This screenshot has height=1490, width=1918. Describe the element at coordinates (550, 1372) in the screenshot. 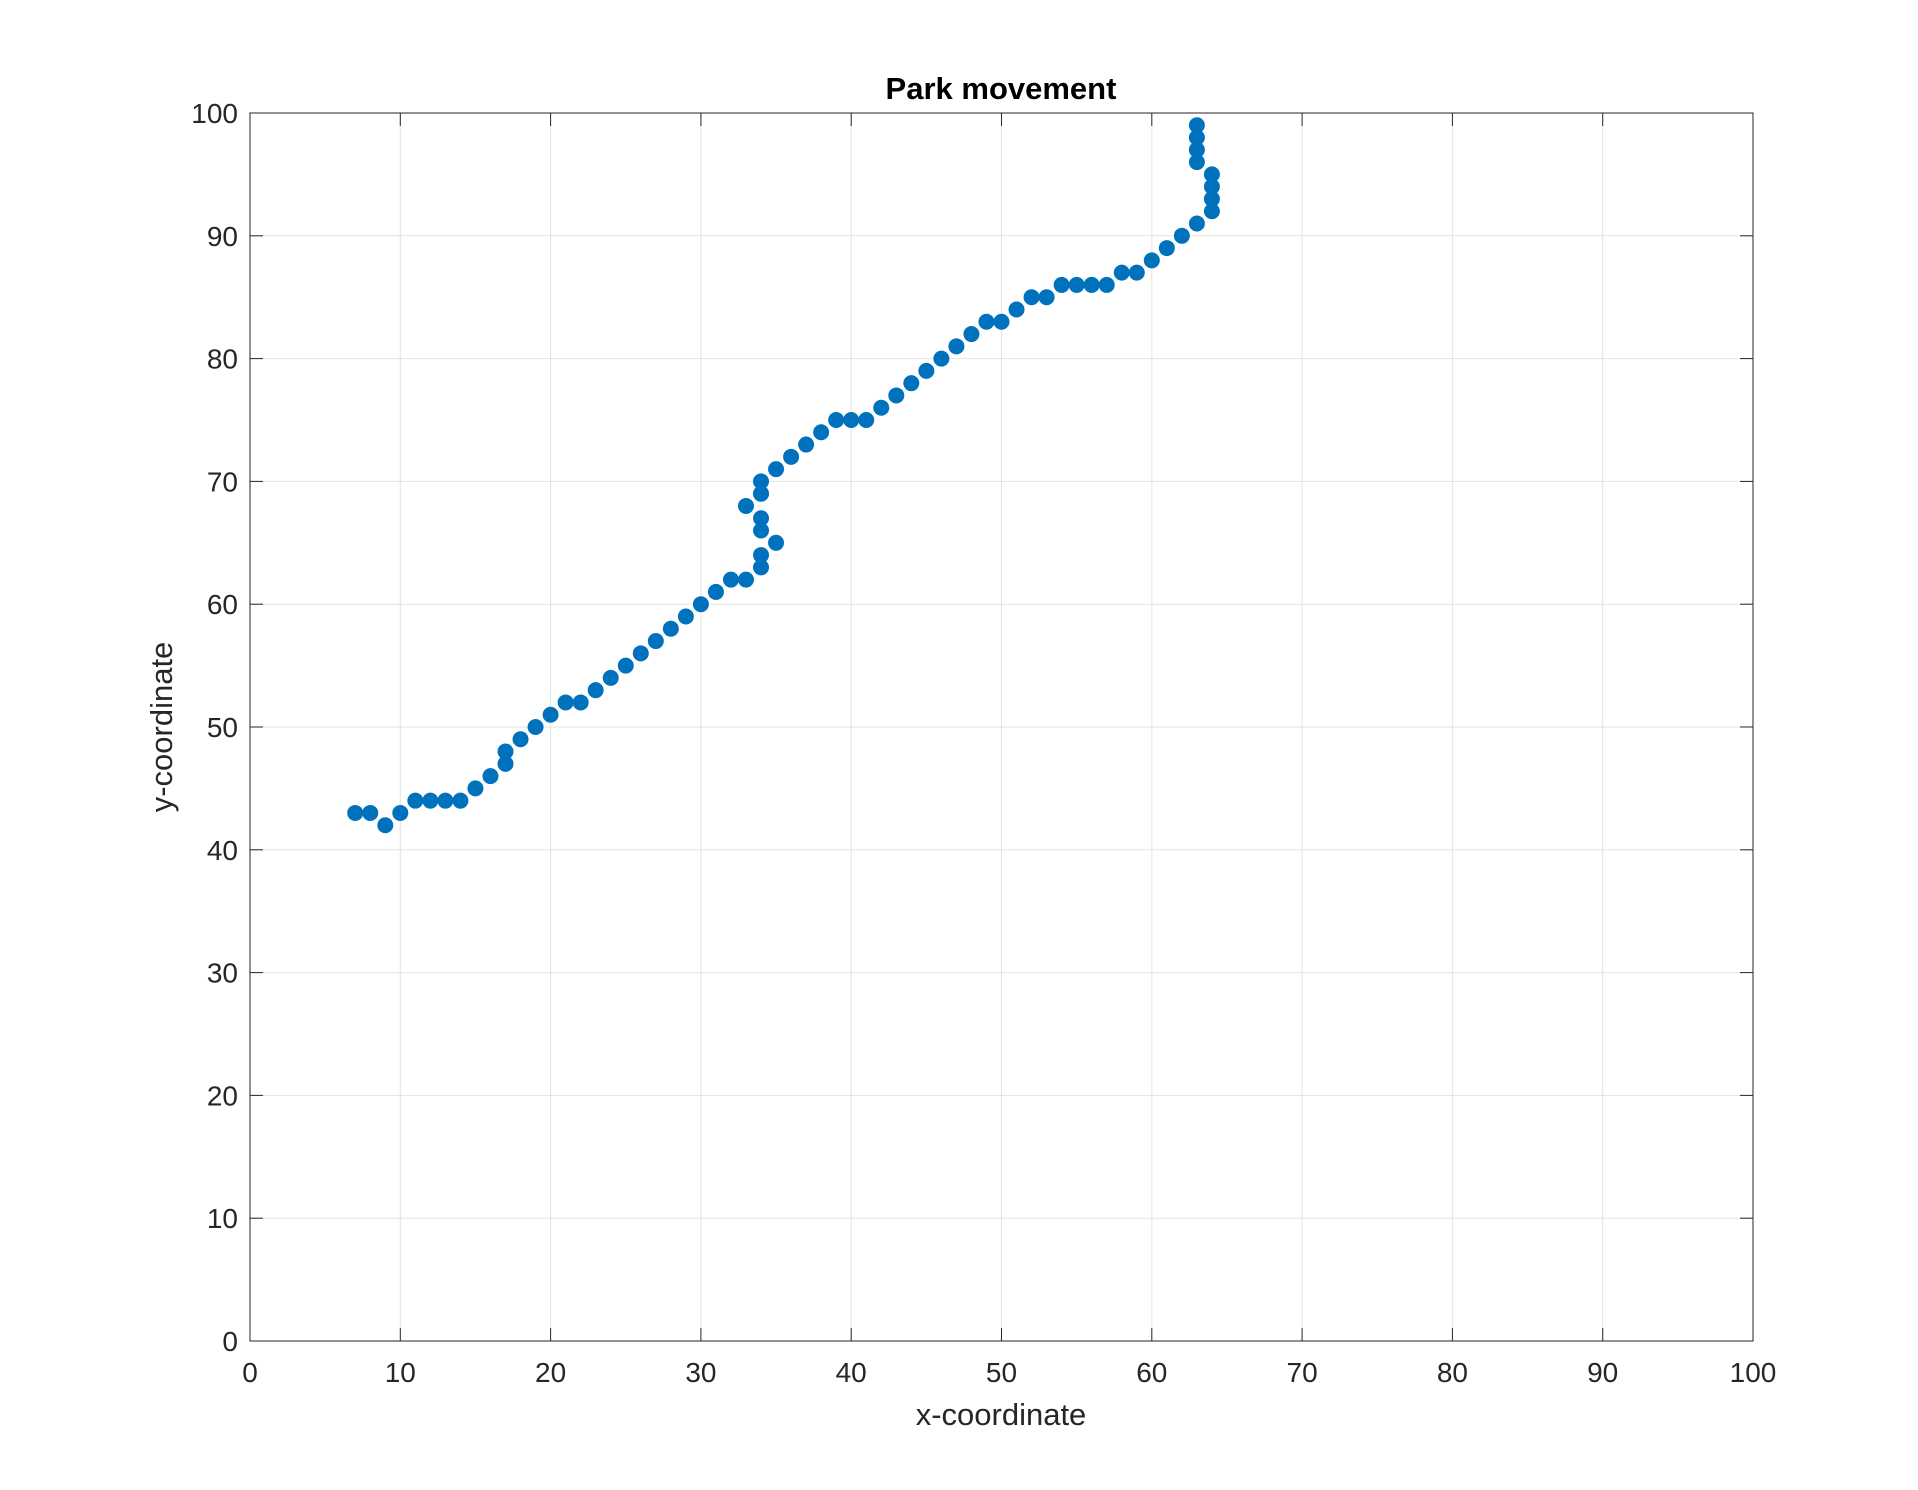

I see `x-tick-label: 20` at that location.